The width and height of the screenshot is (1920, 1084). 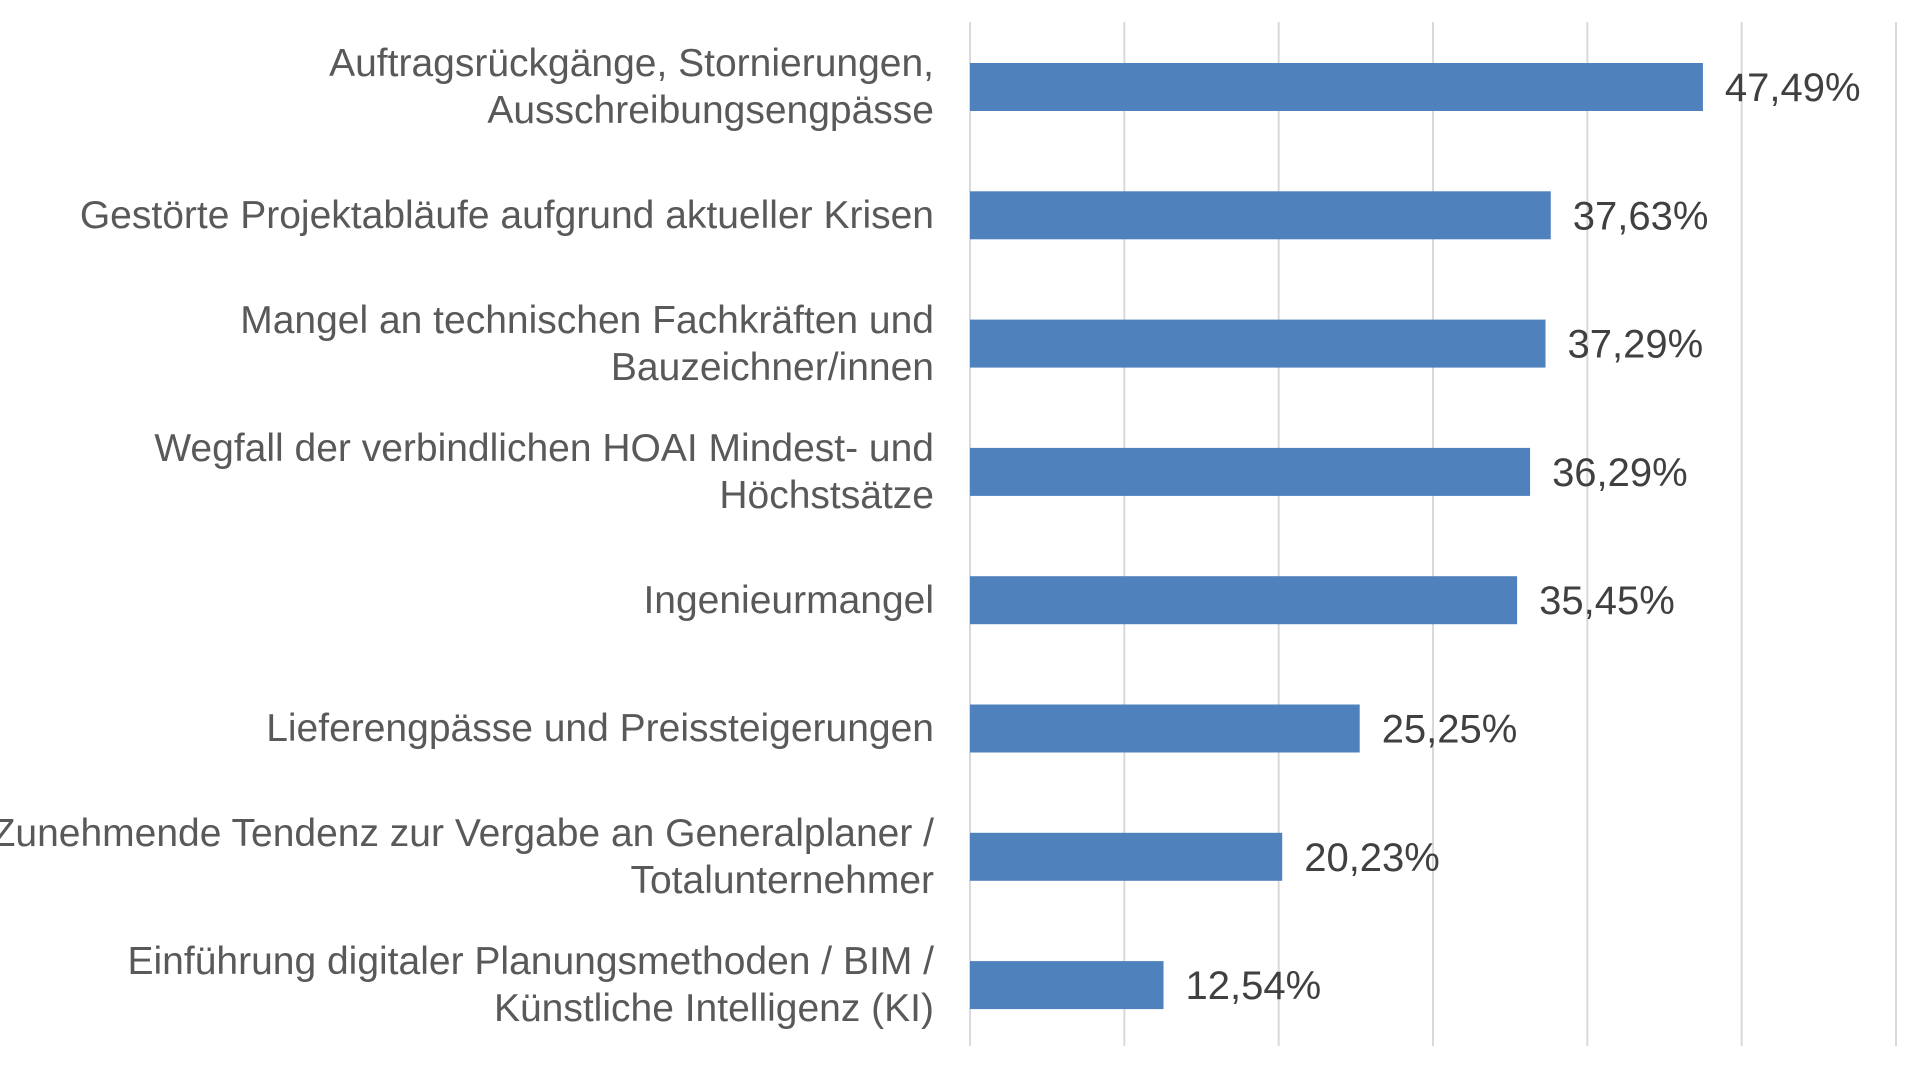 I want to click on category-label: Ingenieurmangel, so click(x=788, y=600).